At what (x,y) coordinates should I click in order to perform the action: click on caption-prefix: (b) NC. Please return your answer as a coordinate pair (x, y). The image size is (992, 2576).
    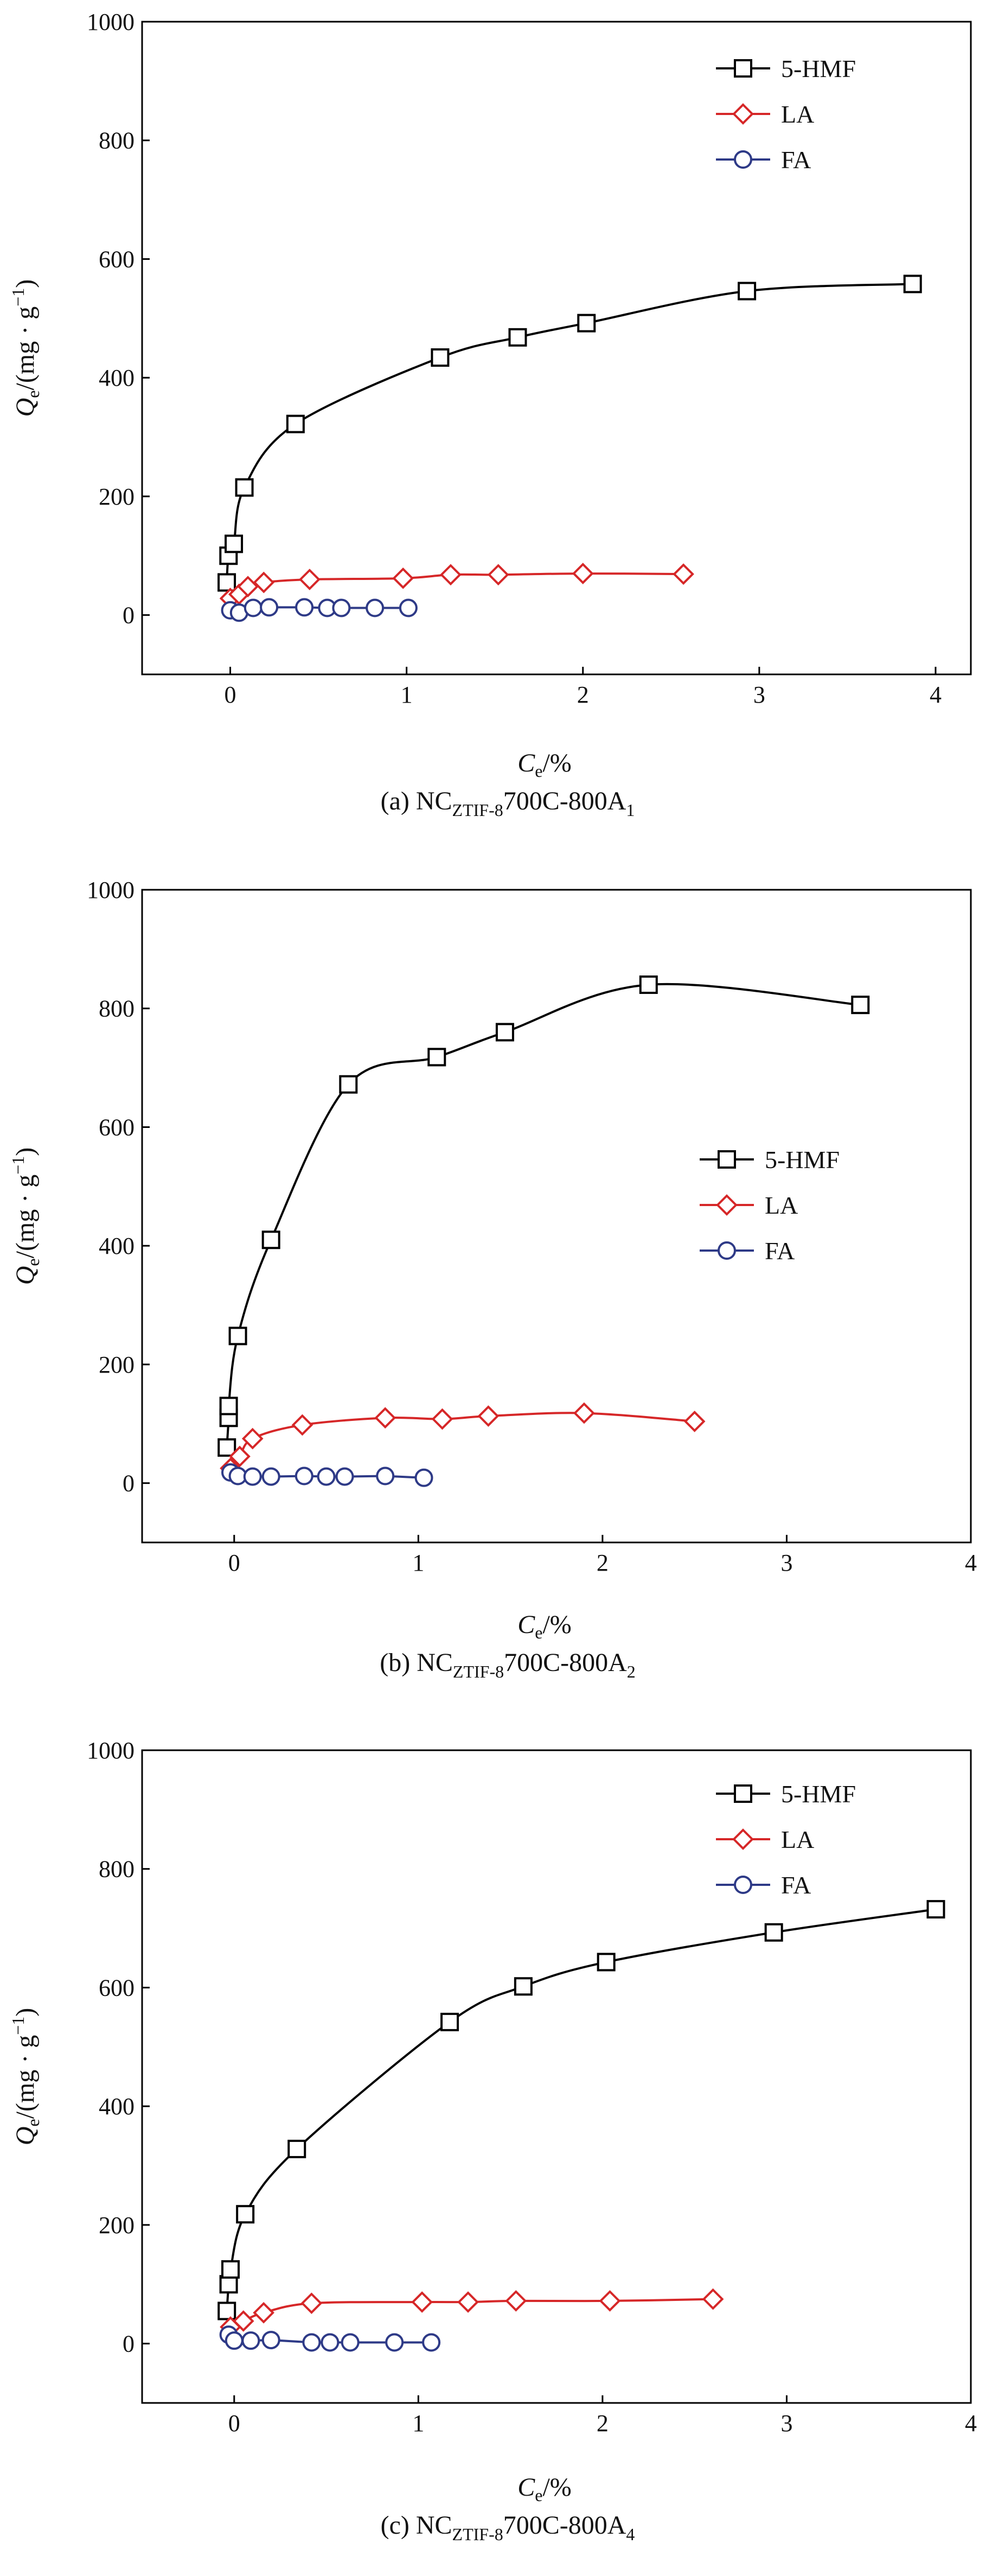
    Looking at the image, I should click on (416, 1662).